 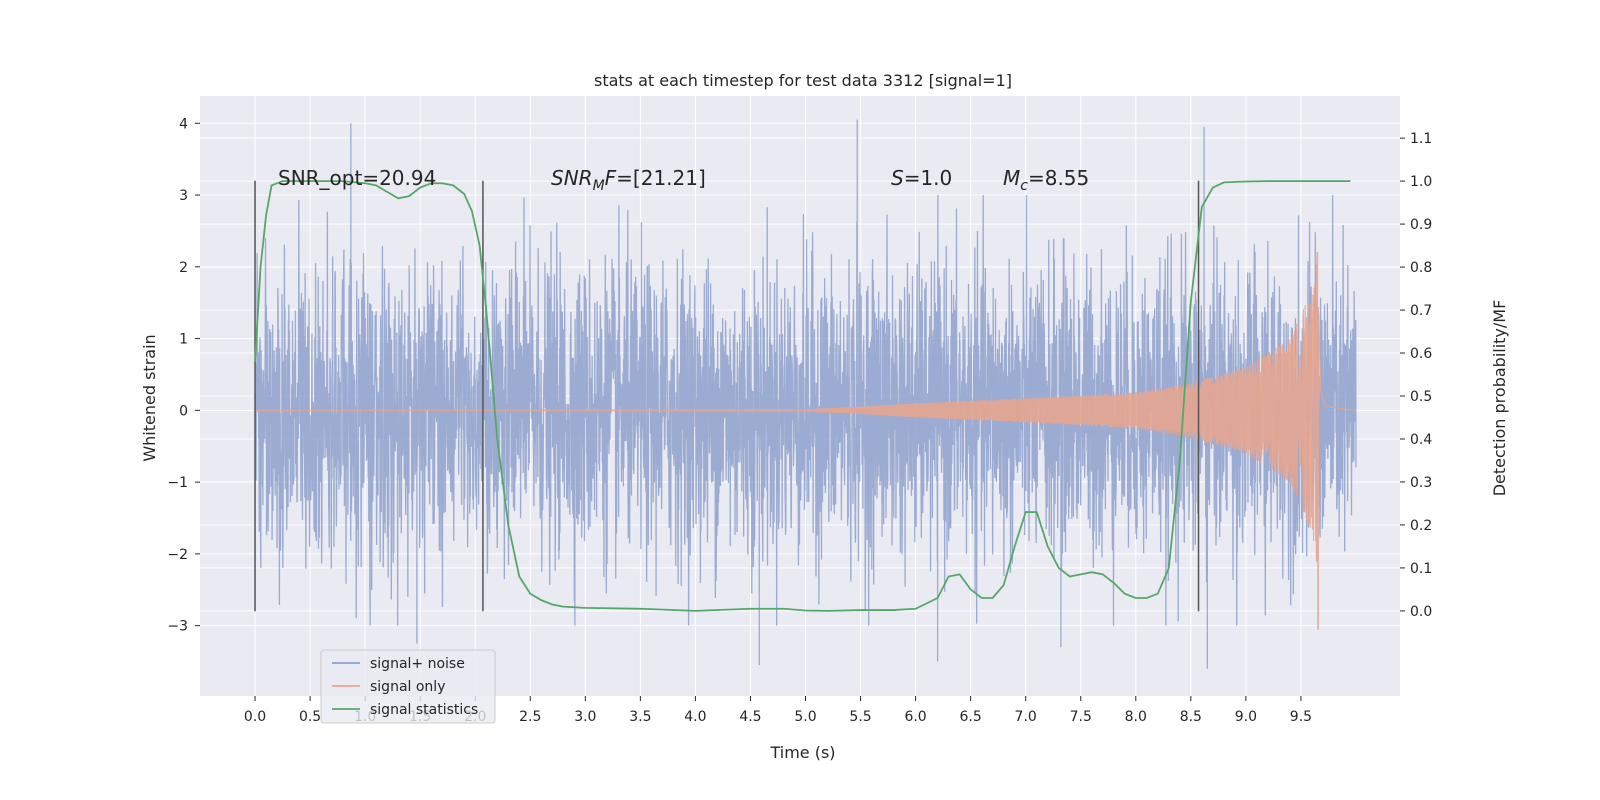 What do you see at coordinates (183, 124) in the screenshot?
I see `y-left-tick-label: 4` at bounding box center [183, 124].